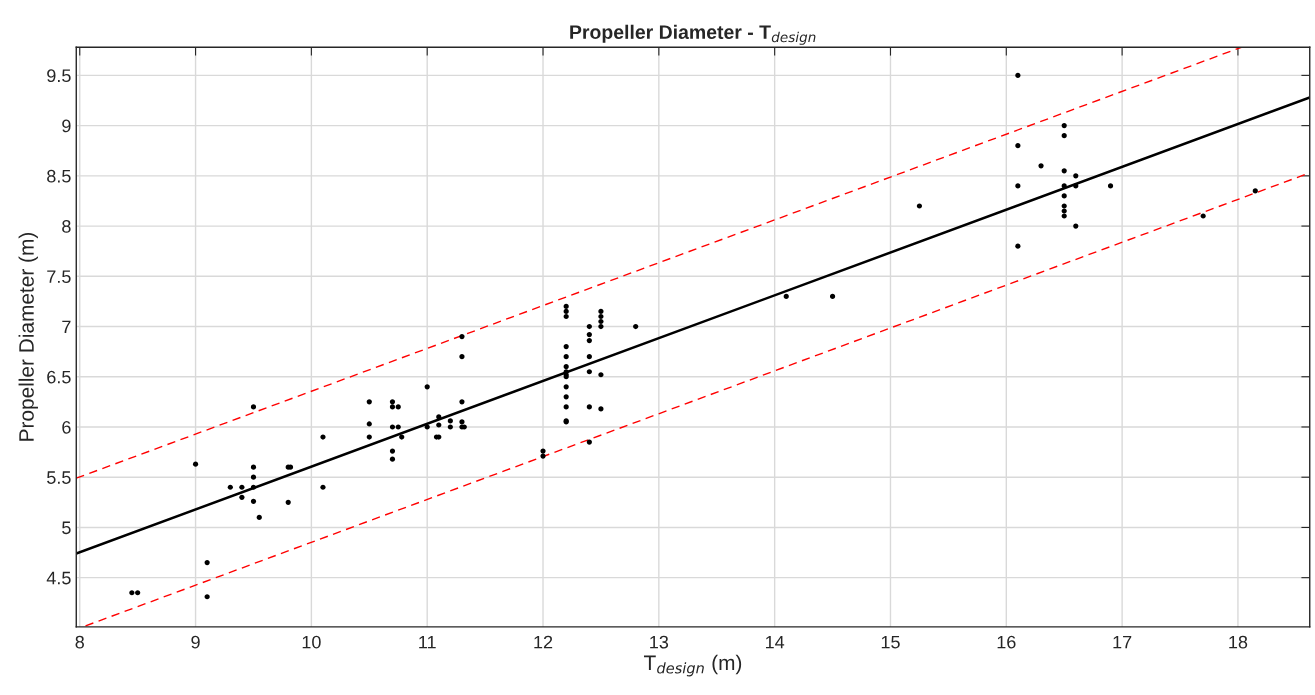 This screenshot has width=1315, height=695. Describe the element at coordinates (659, 642) in the screenshot. I see `x-tick-label: 13` at that location.